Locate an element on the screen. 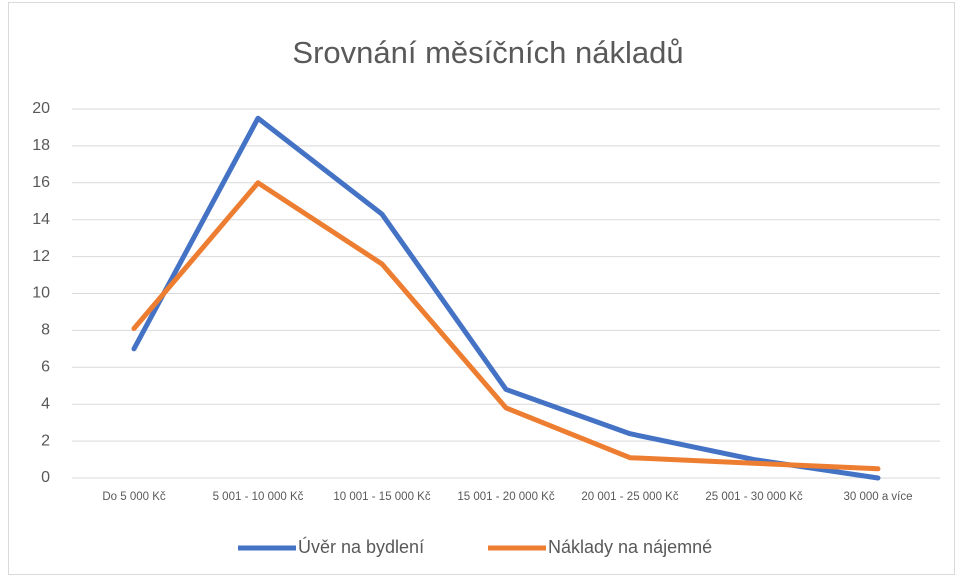  x-tick-label: 20 001 - 25 000 Kč is located at coordinates (629, 497).